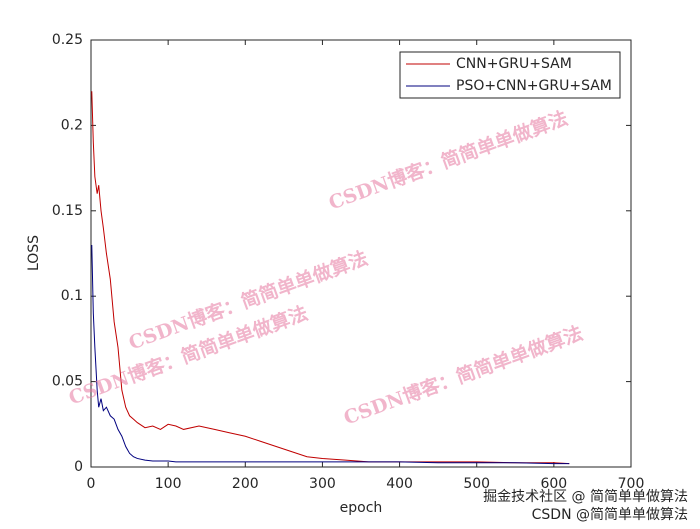 This screenshot has width=700, height=529. Describe the element at coordinates (510, 75) in the screenshot. I see `legend-box` at that location.